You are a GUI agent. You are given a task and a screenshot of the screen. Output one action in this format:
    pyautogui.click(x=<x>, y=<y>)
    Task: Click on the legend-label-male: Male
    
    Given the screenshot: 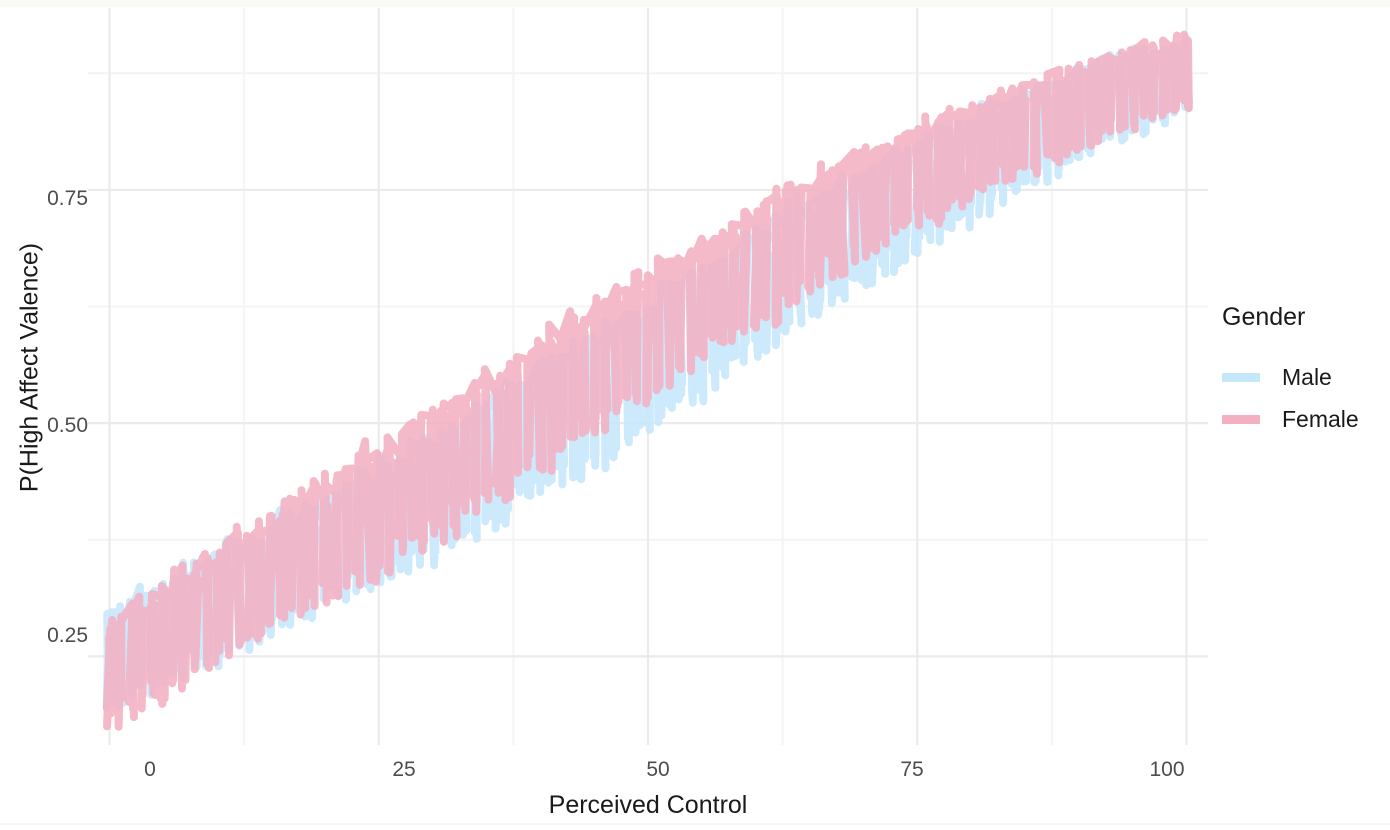 What is the action you would take?
    pyautogui.click(x=1307, y=376)
    